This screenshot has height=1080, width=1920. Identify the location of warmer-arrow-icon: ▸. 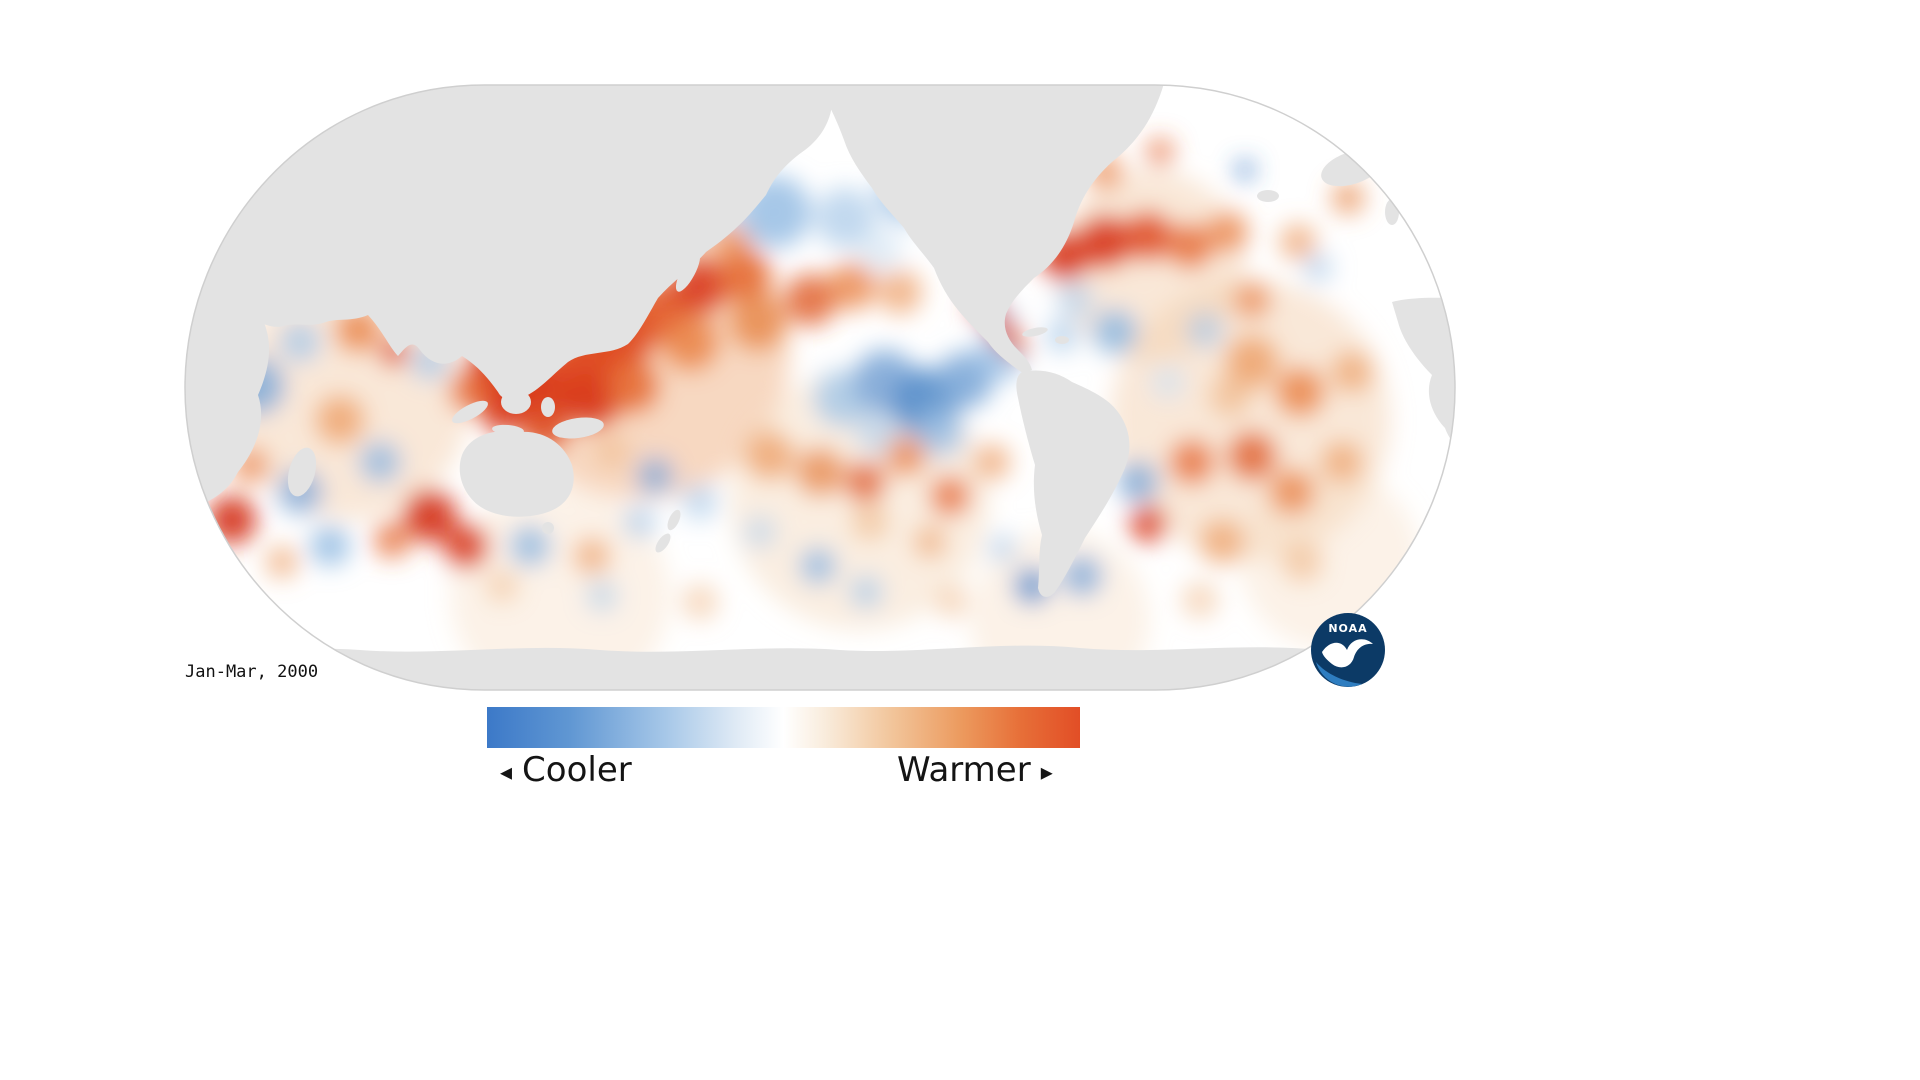
(1046, 772).